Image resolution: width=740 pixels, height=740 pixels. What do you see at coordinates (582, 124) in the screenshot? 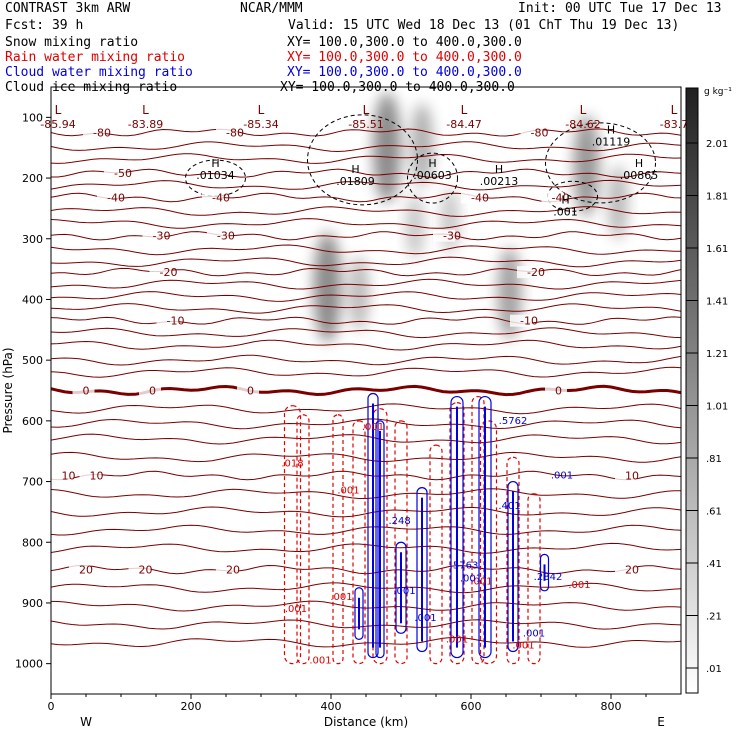
I see `extremum-label: -84.62` at bounding box center [582, 124].